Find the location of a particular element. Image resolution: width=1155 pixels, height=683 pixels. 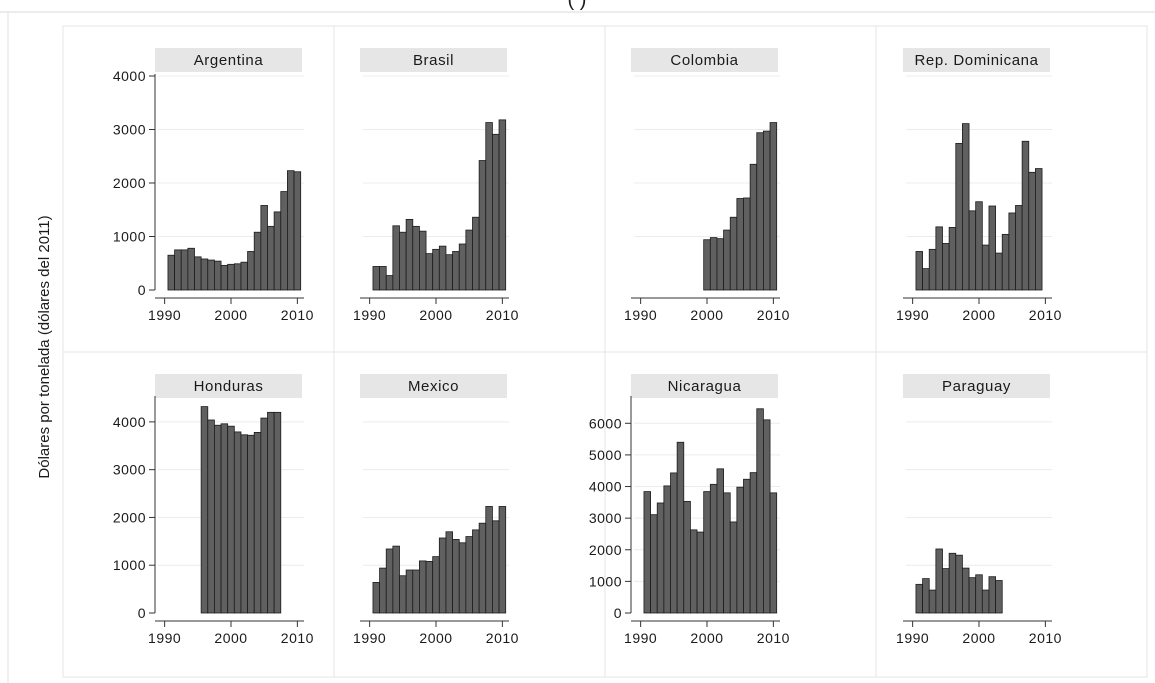

y-tick-label: 2000 is located at coordinates (129, 517).